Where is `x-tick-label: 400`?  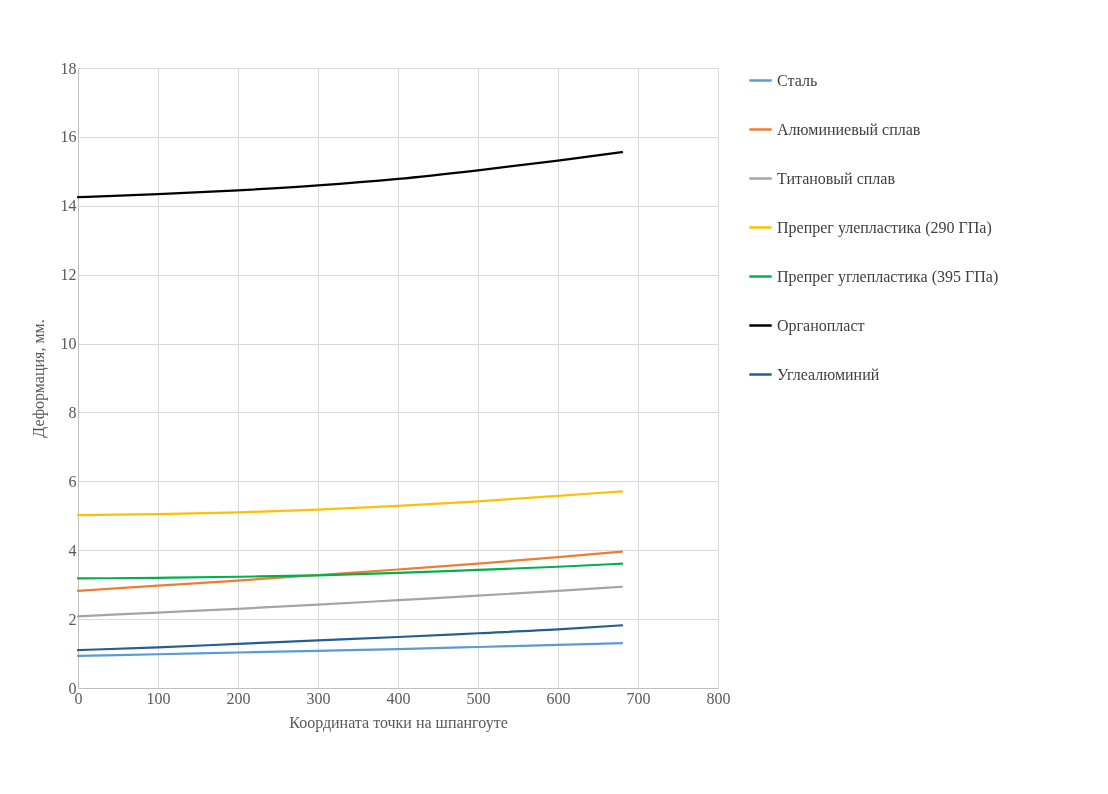
x-tick-label: 400 is located at coordinates (398, 698).